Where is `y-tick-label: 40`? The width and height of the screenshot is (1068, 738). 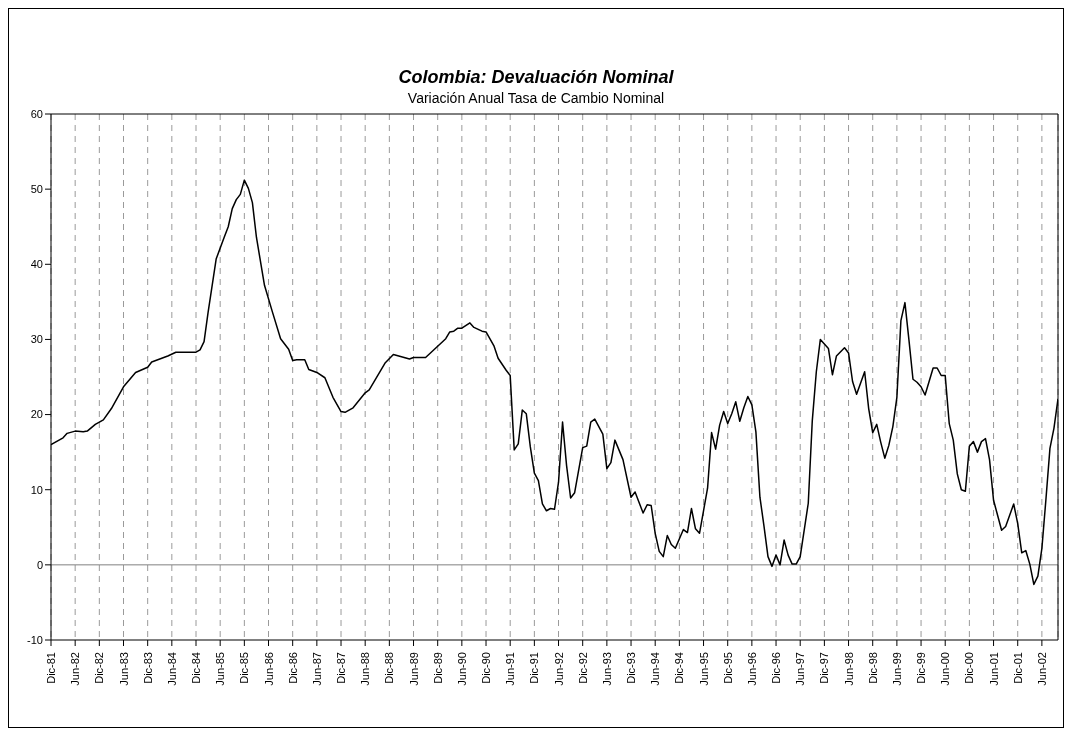
y-tick-label: 40 is located at coordinates (36, 264).